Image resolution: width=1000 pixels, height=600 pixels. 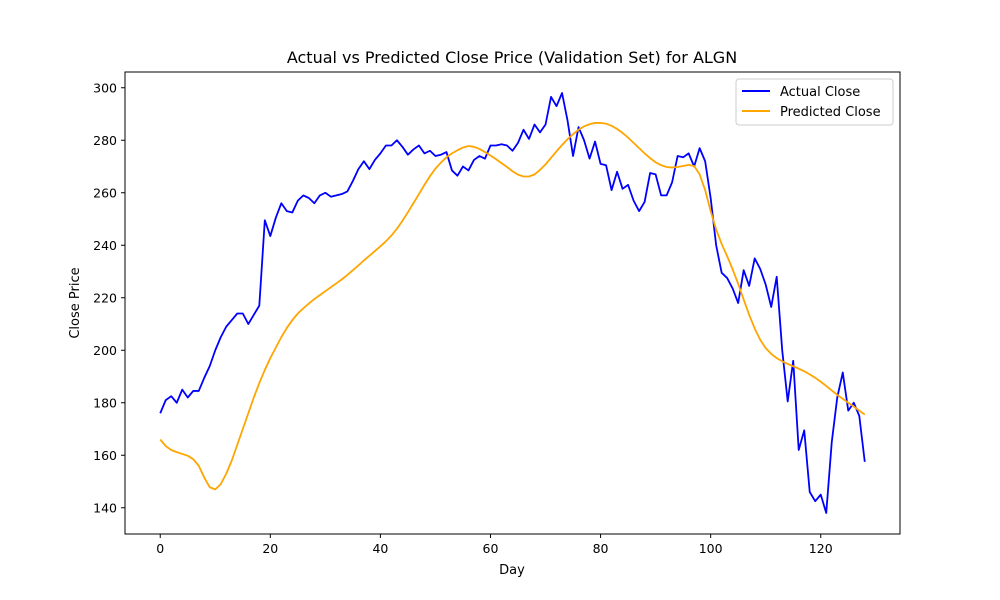 I want to click on x-tick-label: 120, so click(x=821, y=548).